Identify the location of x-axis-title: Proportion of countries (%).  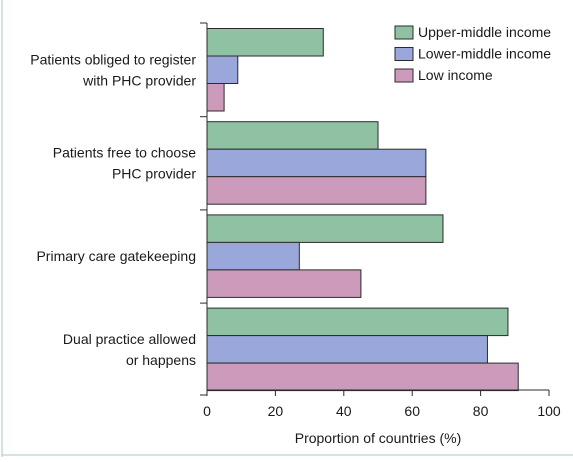
(378, 438).